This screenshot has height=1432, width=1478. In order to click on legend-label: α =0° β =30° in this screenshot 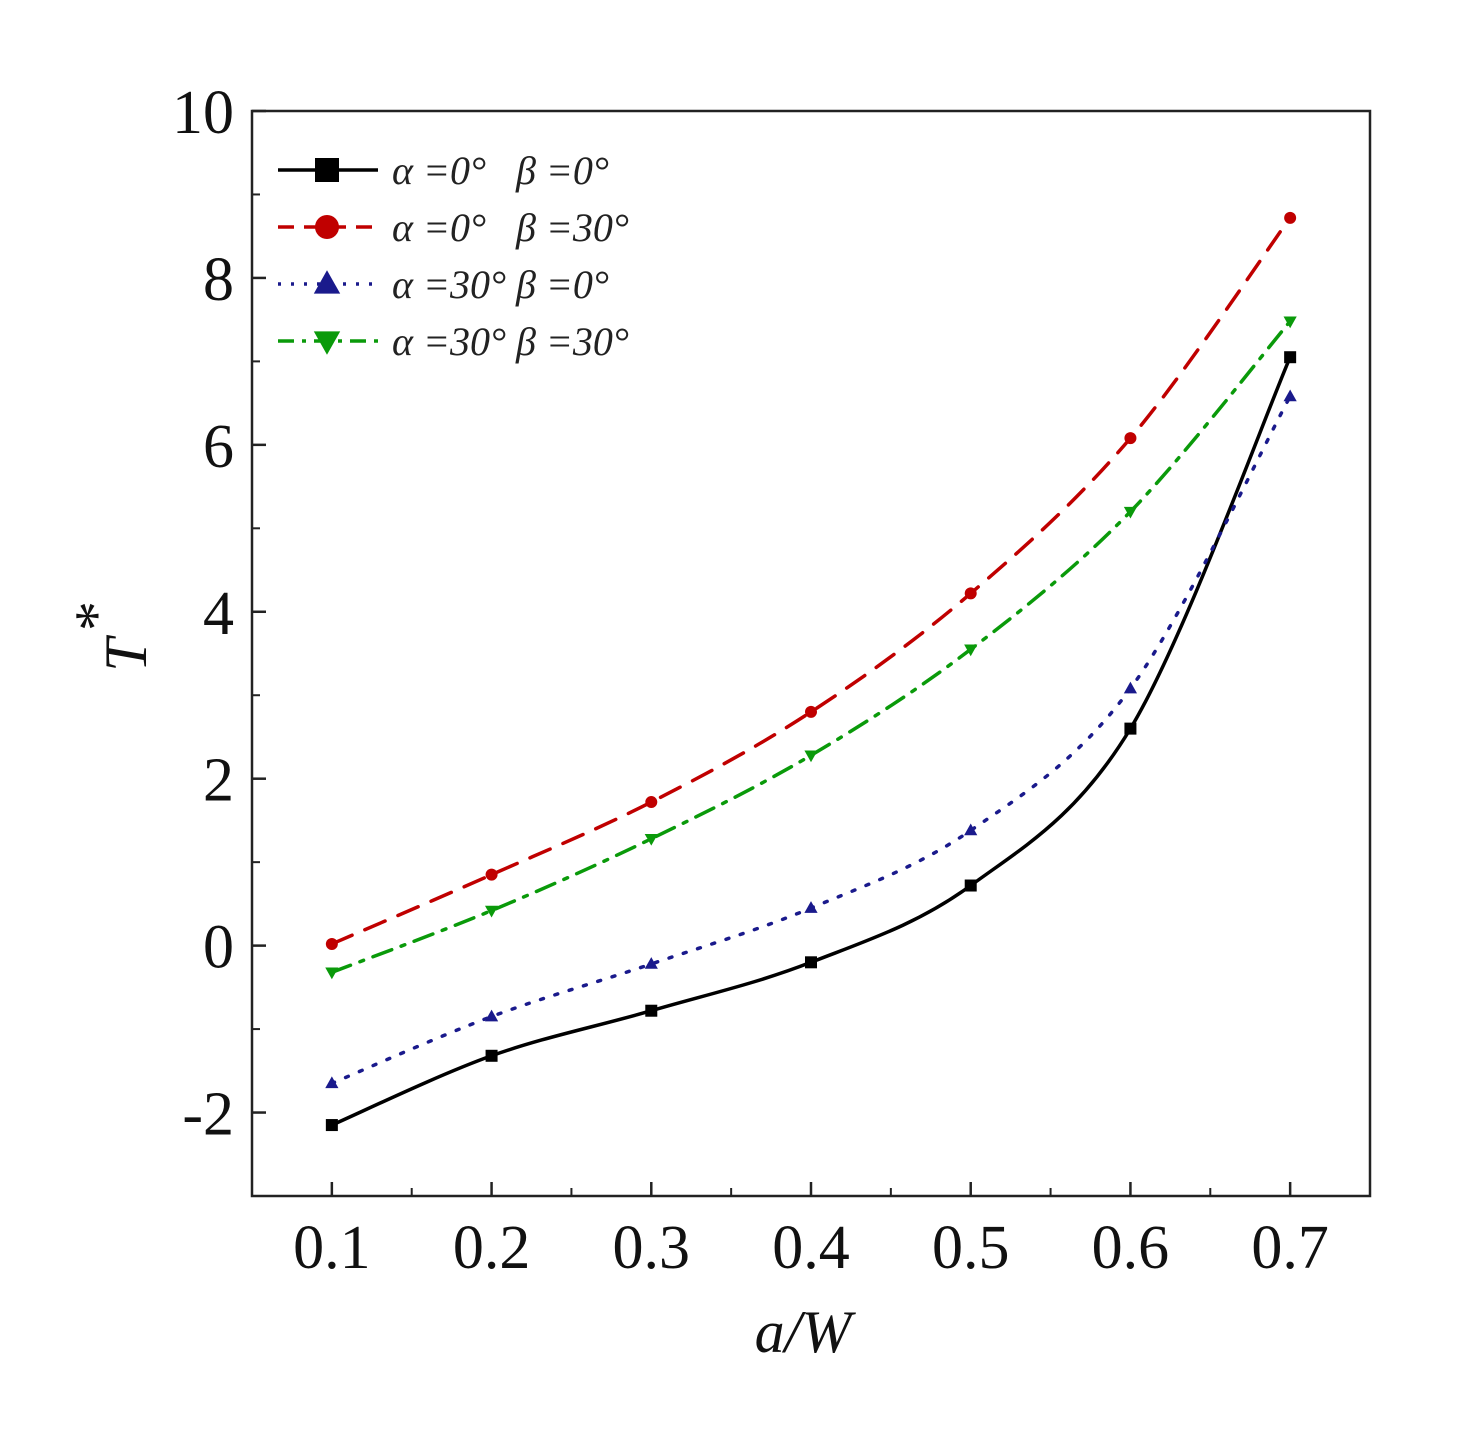, I will do `click(510, 227)`.